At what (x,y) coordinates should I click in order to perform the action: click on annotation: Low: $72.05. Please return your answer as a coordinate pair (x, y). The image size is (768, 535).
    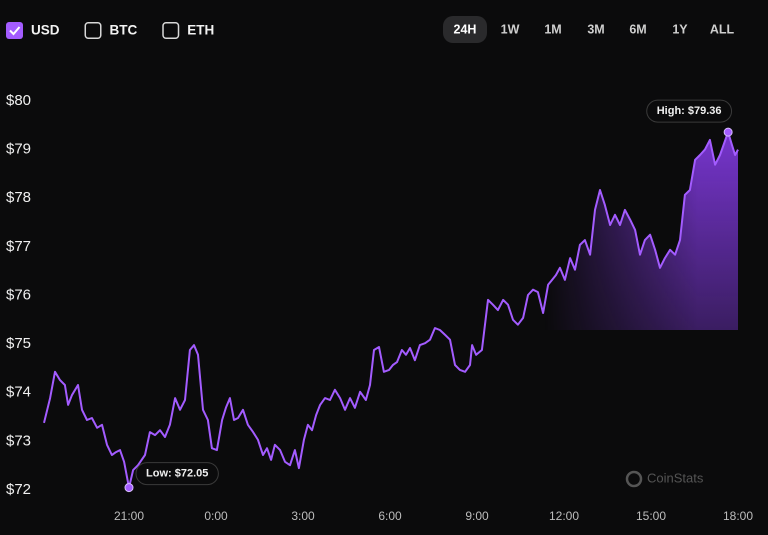
    Looking at the image, I should click on (177, 474).